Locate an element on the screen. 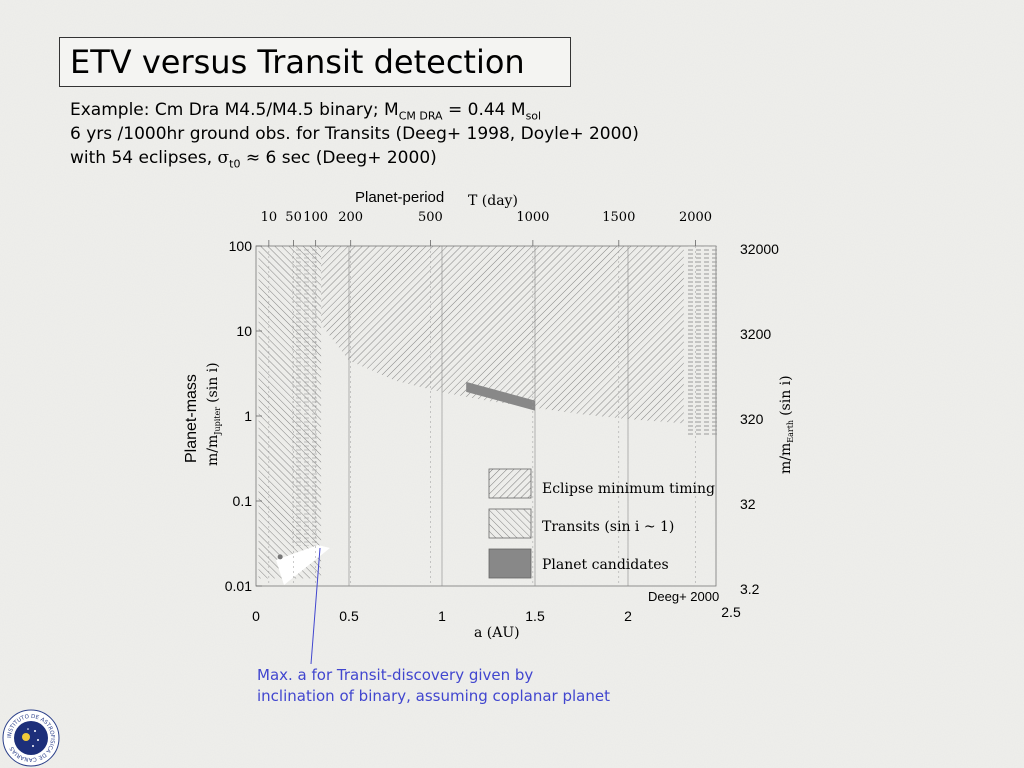  legend-swatch-transit is located at coordinates (510, 523).